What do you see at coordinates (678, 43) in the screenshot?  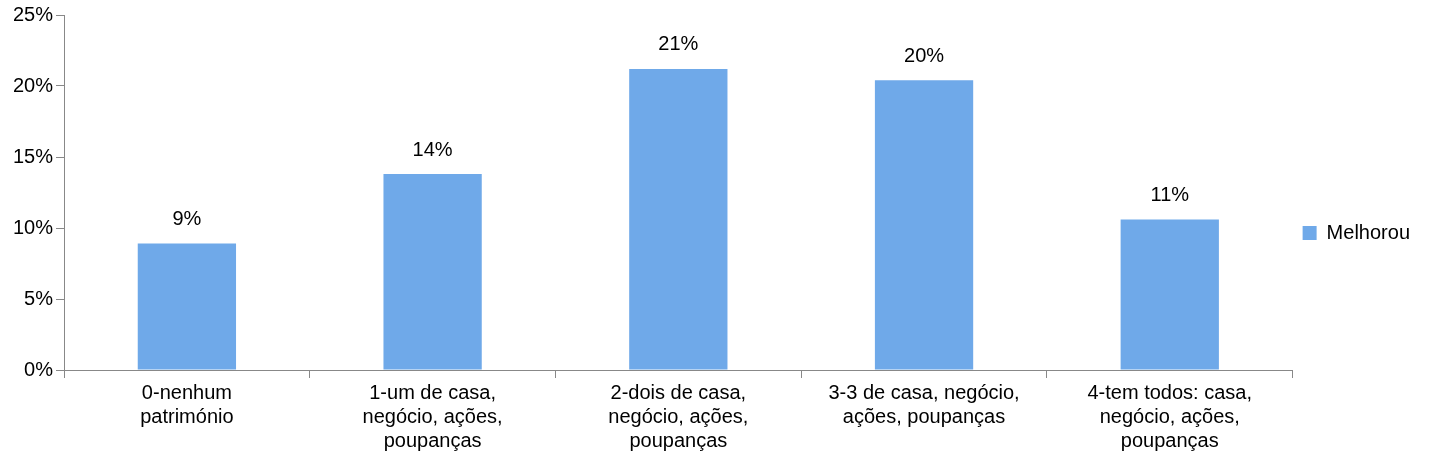 I see `data-label: 21%` at bounding box center [678, 43].